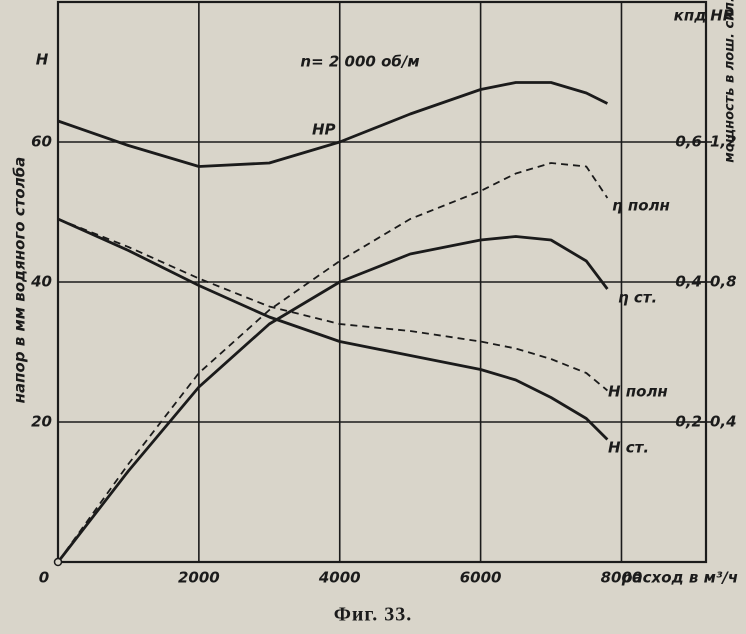  Describe the element at coordinates (41, 142) in the screenshot. I see `y-tick-label: 60` at that location.